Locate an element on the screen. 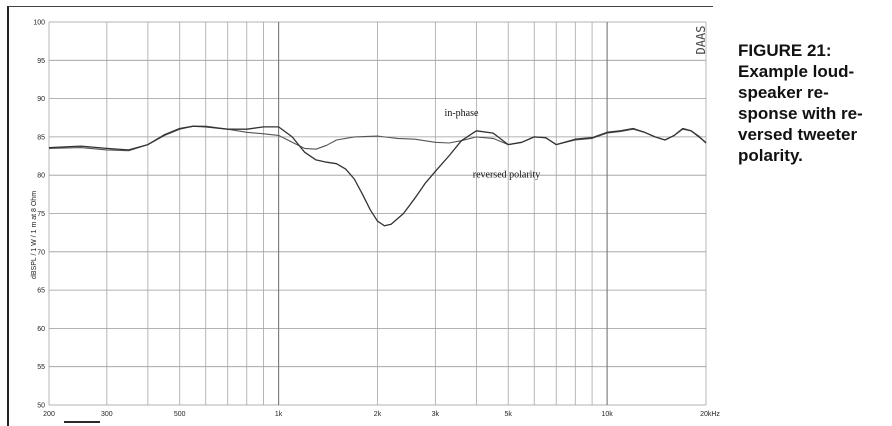 This screenshot has width=892, height=426. y-tick-label: 90 is located at coordinates (41, 99).